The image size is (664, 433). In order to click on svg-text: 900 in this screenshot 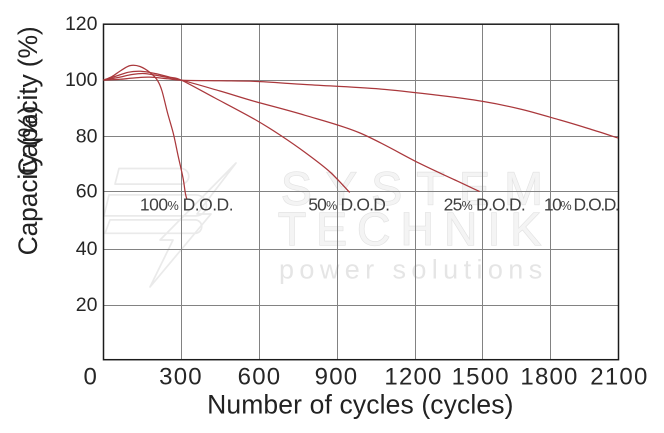, I will do `click(337, 376)`.